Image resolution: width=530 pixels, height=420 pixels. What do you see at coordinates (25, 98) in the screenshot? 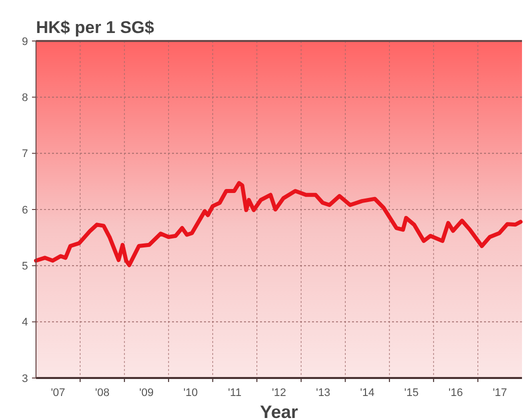
I see `y-tick-label: 8` at bounding box center [25, 98].